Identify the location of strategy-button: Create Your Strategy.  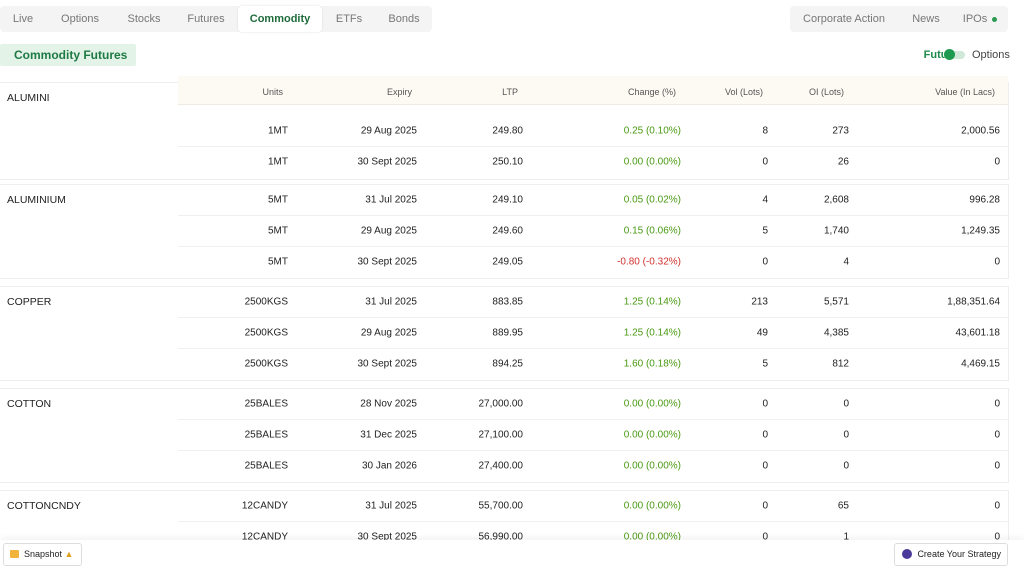
(951, 554).